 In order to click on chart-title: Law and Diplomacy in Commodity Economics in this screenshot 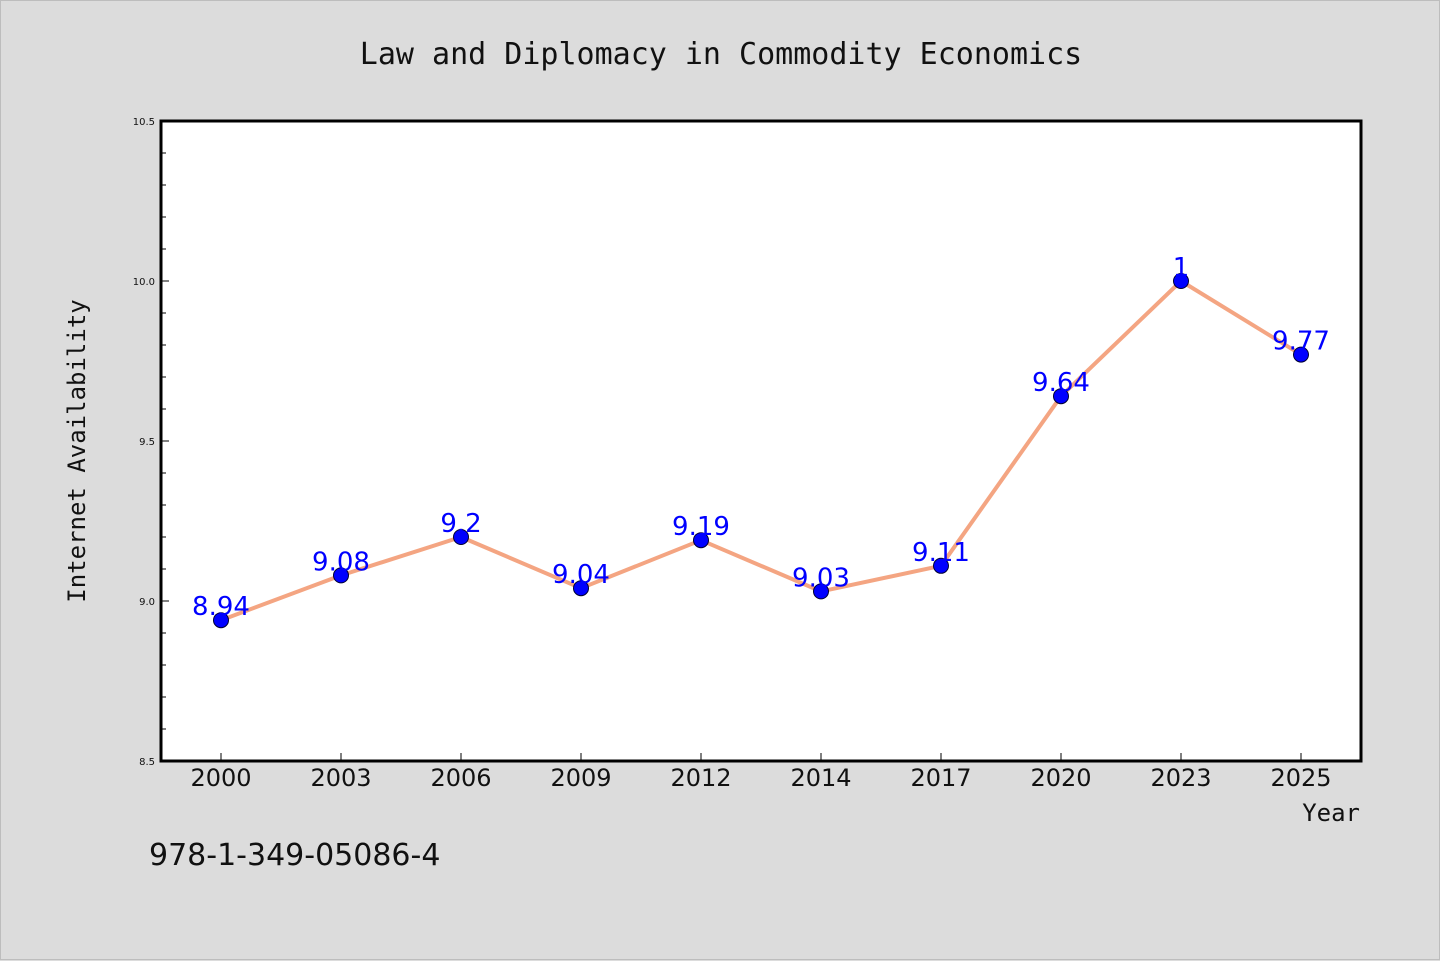, I will do `click(721, 54)`.